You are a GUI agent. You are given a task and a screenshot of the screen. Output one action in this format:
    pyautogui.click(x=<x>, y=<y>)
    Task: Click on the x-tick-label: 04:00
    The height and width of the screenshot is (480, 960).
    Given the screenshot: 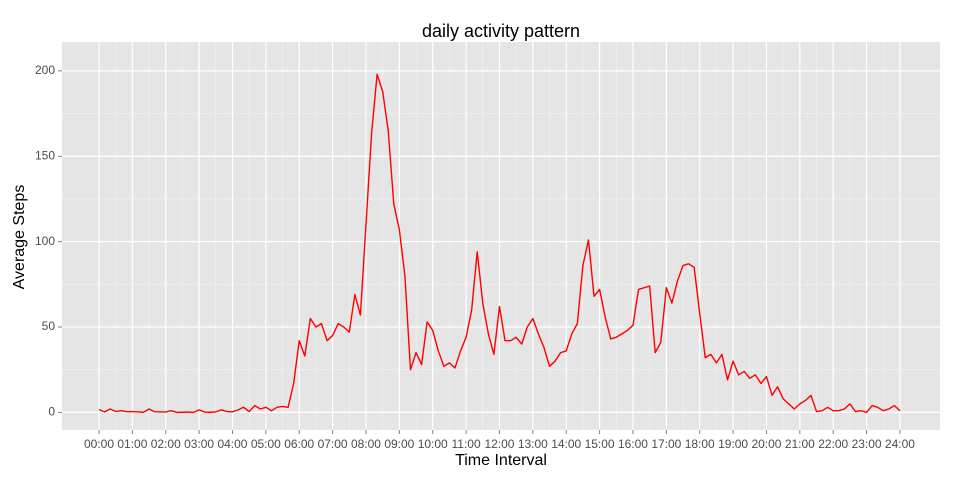 What is the action you would take?
    pyautogui.click(x=232, y=444)
    